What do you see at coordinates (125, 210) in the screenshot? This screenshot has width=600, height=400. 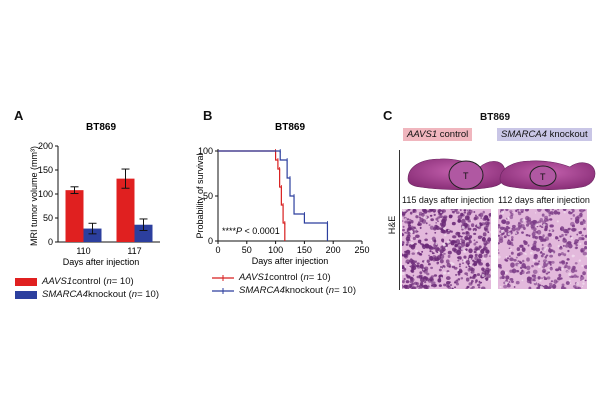 I see `bar` at bounding box center [125, 210].